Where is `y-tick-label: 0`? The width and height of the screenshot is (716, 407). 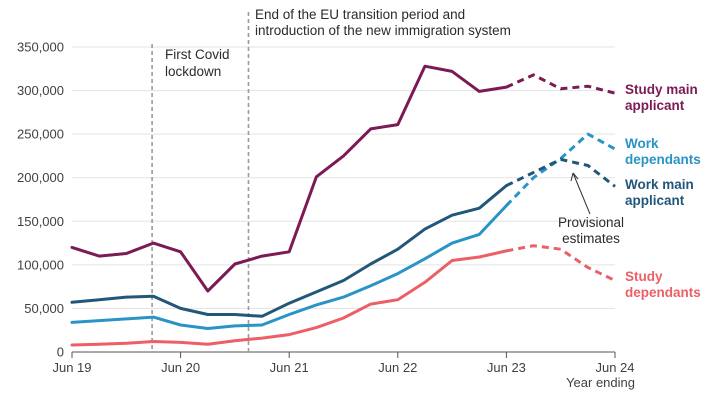 y-tick-label: 0 is located at coordinates (60, 352).